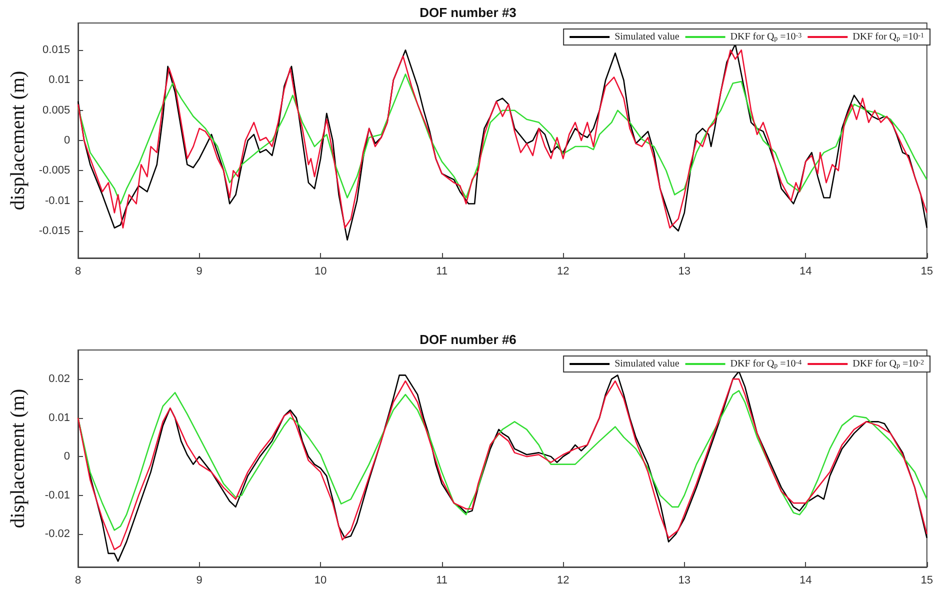  I want to click on y-tick-label: 0.005, so click(56, 110).